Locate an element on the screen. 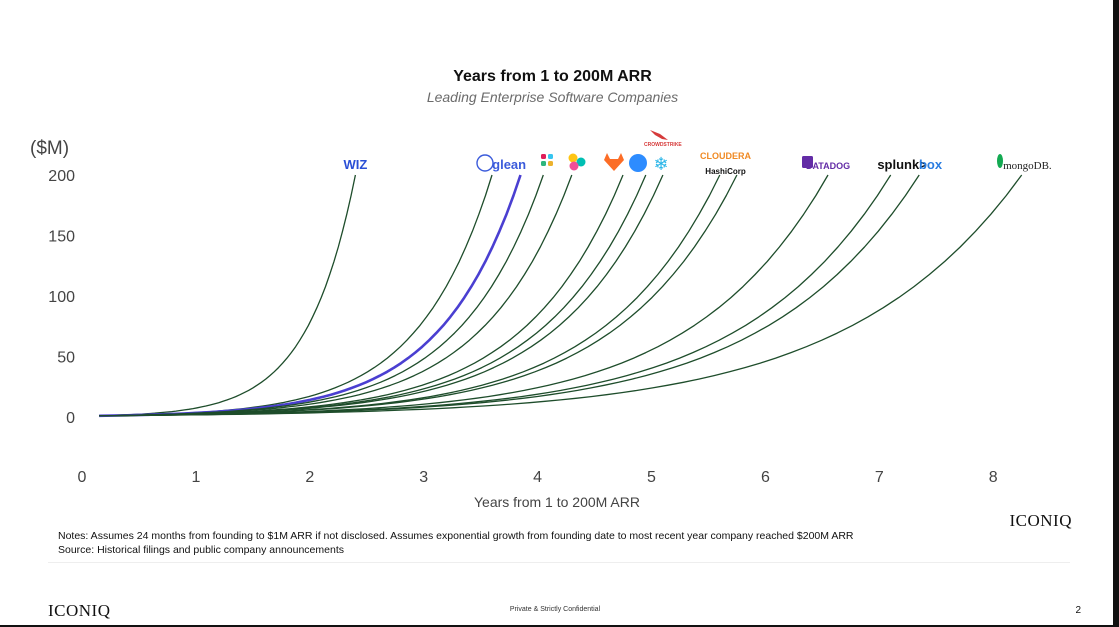 The height and width of the screenshot is (627, 1119). x-tick-label: 7 is located at coordinates (879, 477).